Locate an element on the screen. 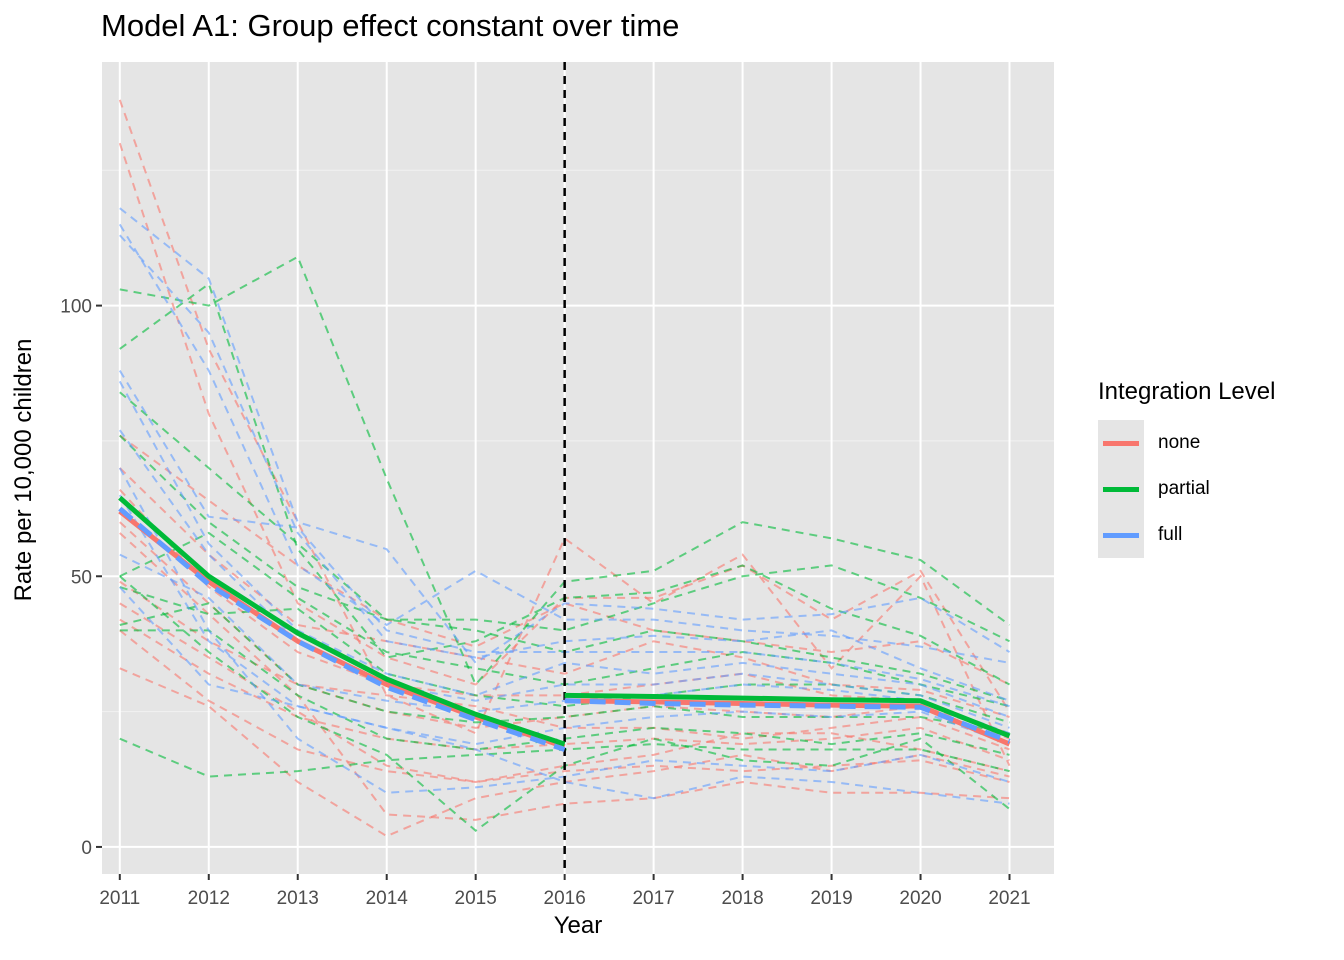 Image resolution: width=1344 pixels, height=960 pixels. x-tick-label: 2018 is located at coordinates (742, 898).